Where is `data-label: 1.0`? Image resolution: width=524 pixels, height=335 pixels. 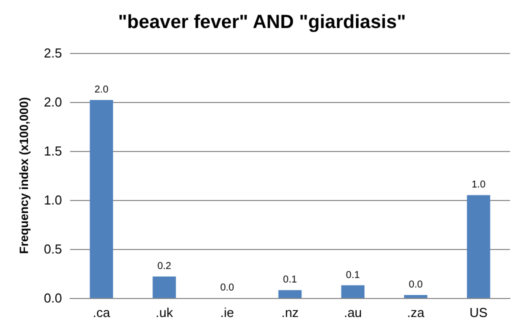
data-label: 1.0 is located at coordinates (479, 185).